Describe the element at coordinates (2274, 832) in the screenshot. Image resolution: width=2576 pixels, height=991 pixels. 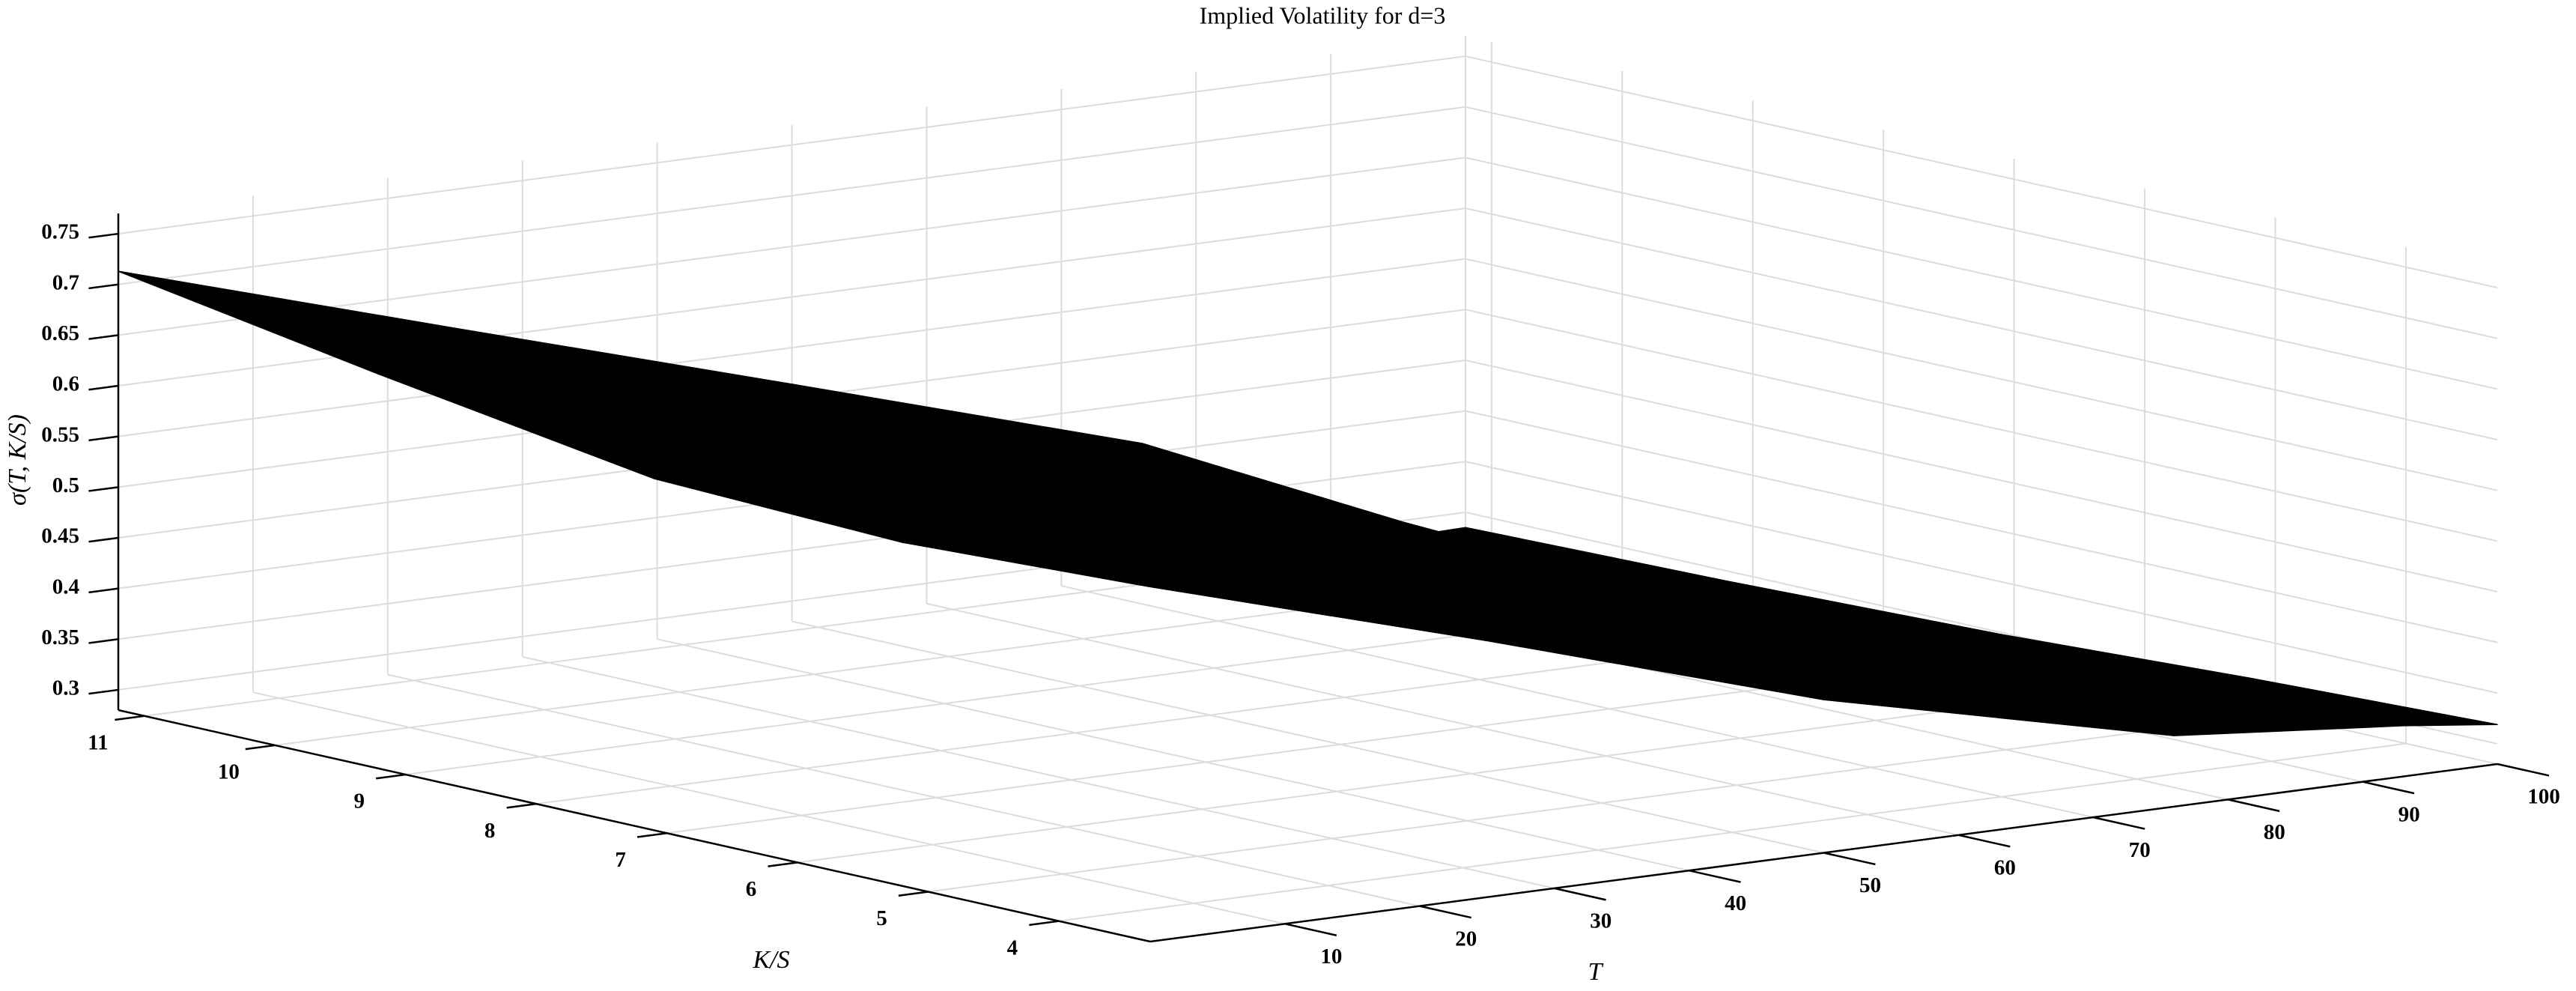
I see `x-tick-label: 80` at that location.